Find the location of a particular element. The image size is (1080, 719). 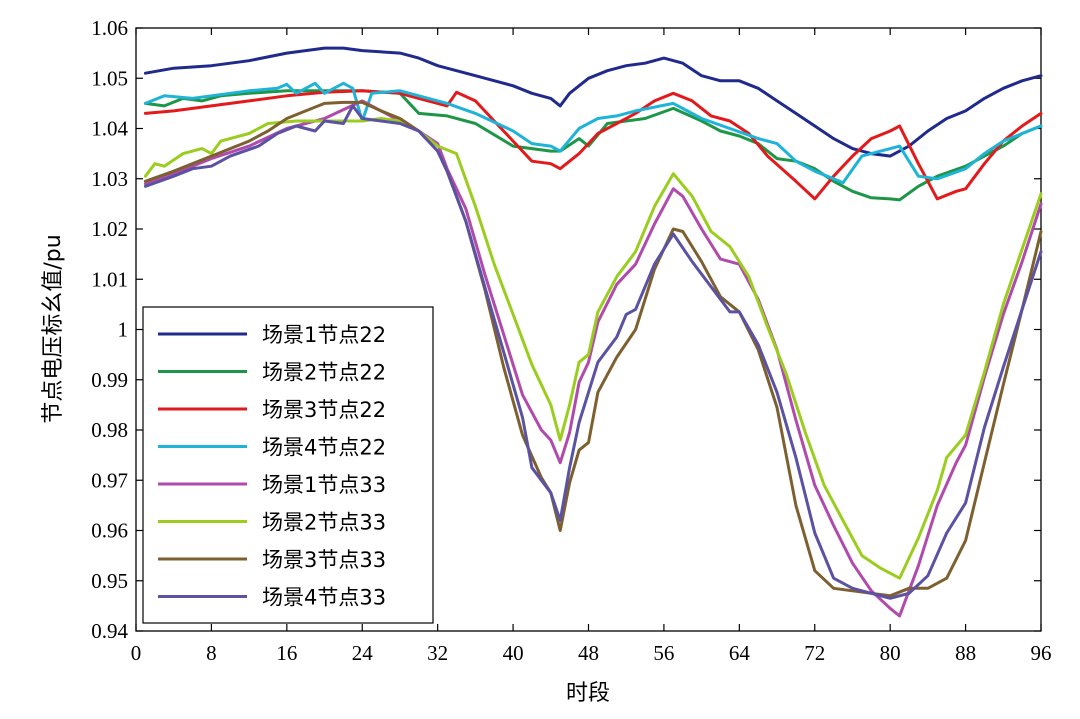

x-tick-label: 64 is located at coordinates (740, 653).